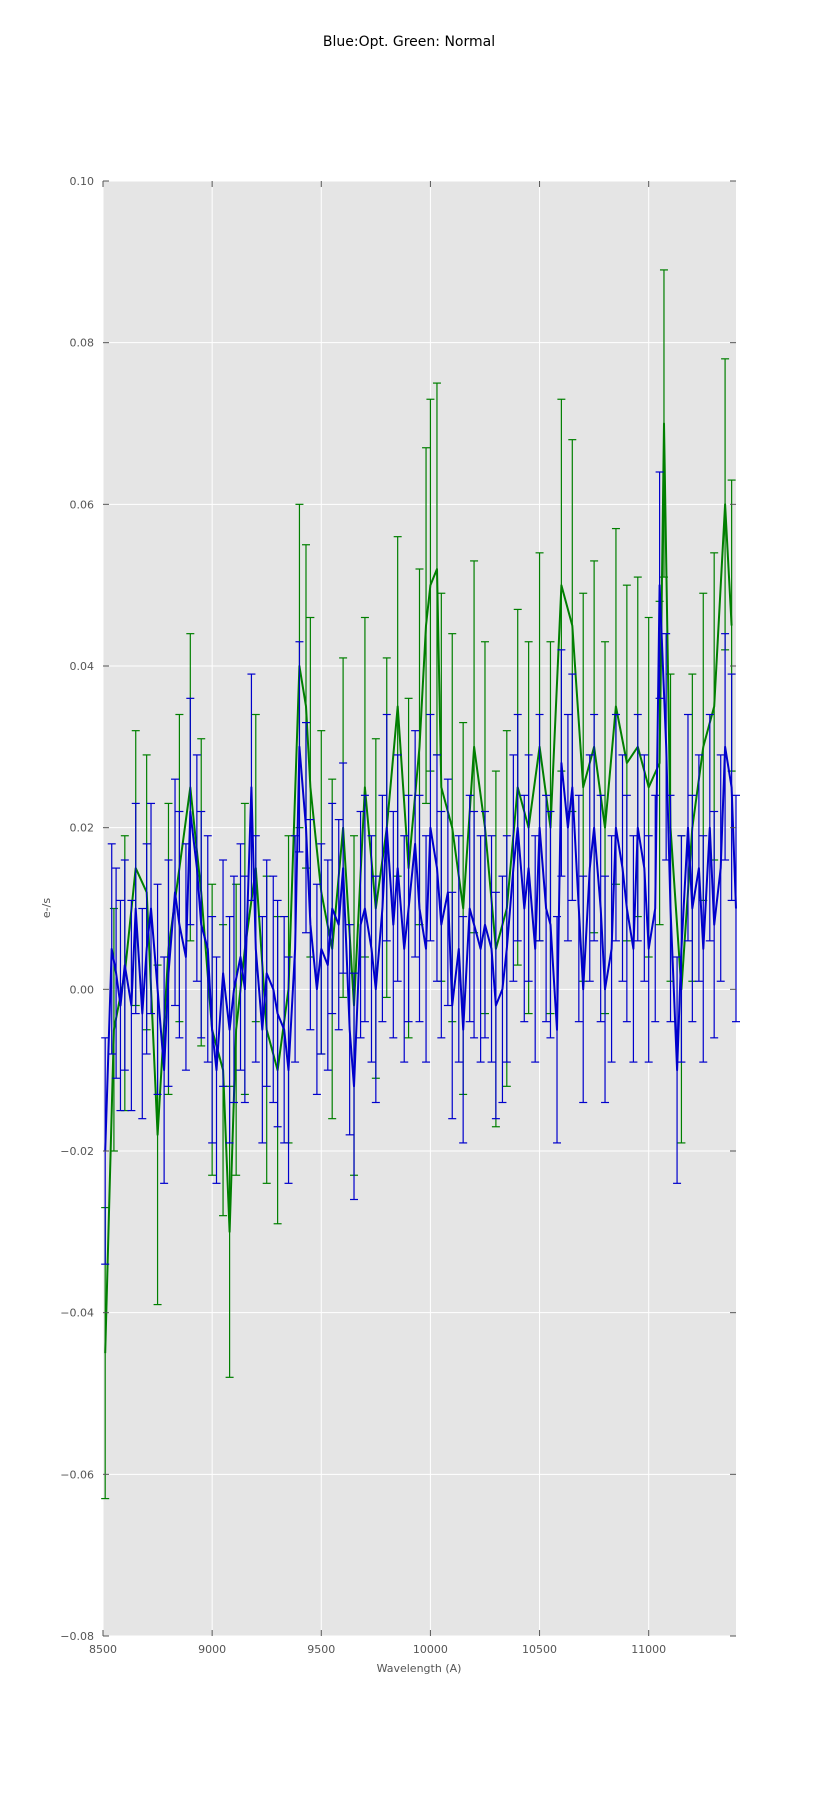  What do you see at coordinates (539, 1649) in the screenshot?
I see `x-tick-label: 10500` at bounding box center [539, 1649].